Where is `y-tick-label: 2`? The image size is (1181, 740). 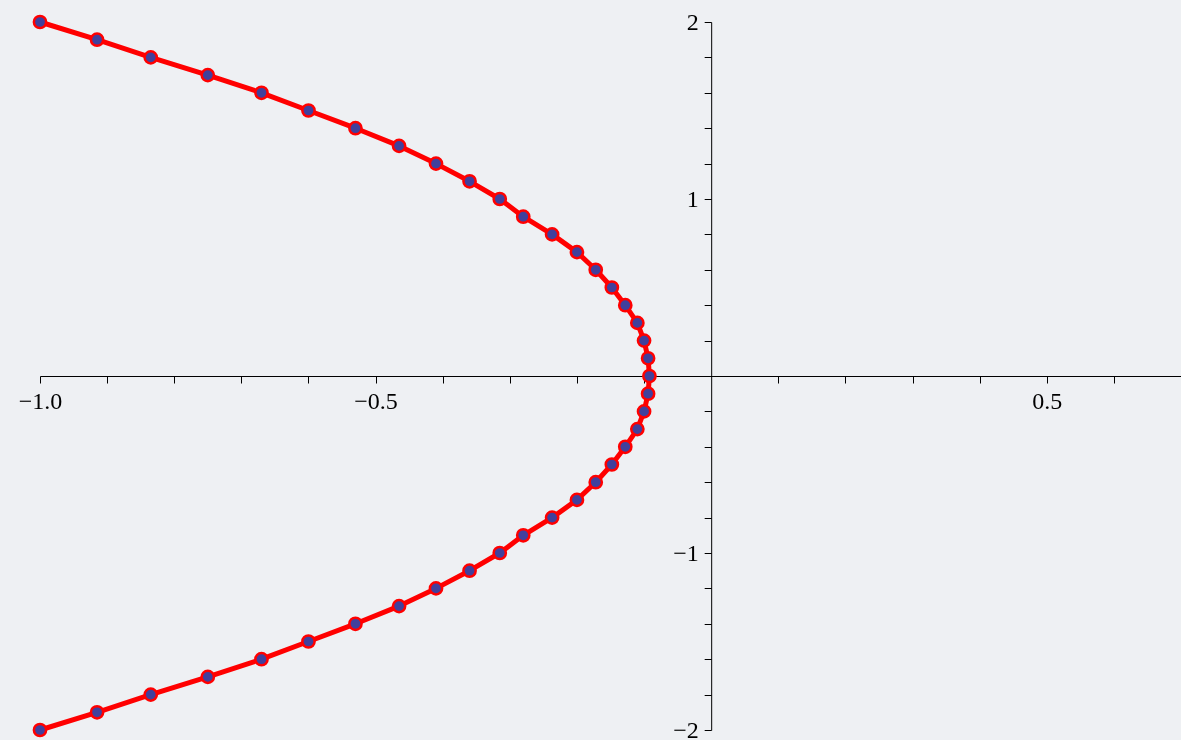 y-tick-label: 2 is located at coordinates (692, 21).